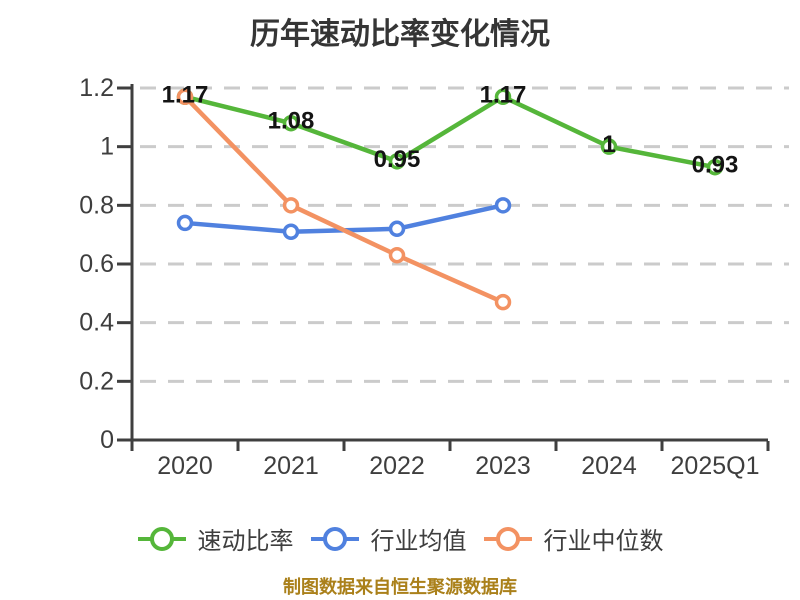 The image size is (800, 600). I want to click on data-point-label: 0.95, so click(397, 159).